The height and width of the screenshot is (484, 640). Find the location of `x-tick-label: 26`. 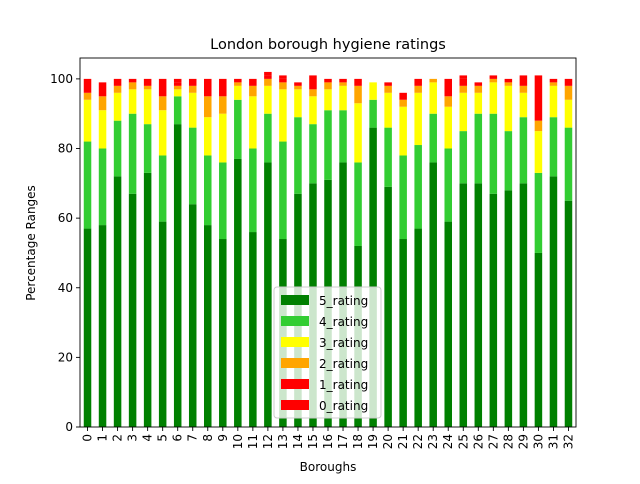

x-tick-label: 26 is located at coordinates (478, 441).